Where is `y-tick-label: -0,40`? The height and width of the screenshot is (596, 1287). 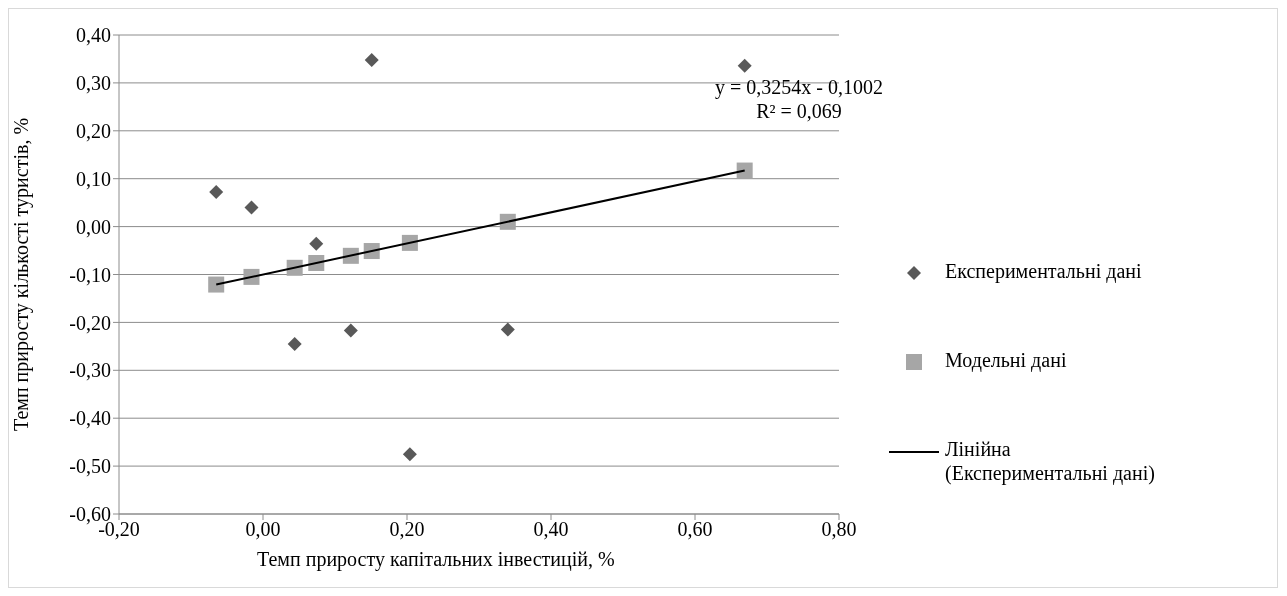 y-tick-label: -0,40 is located at coordinates (90, 418).